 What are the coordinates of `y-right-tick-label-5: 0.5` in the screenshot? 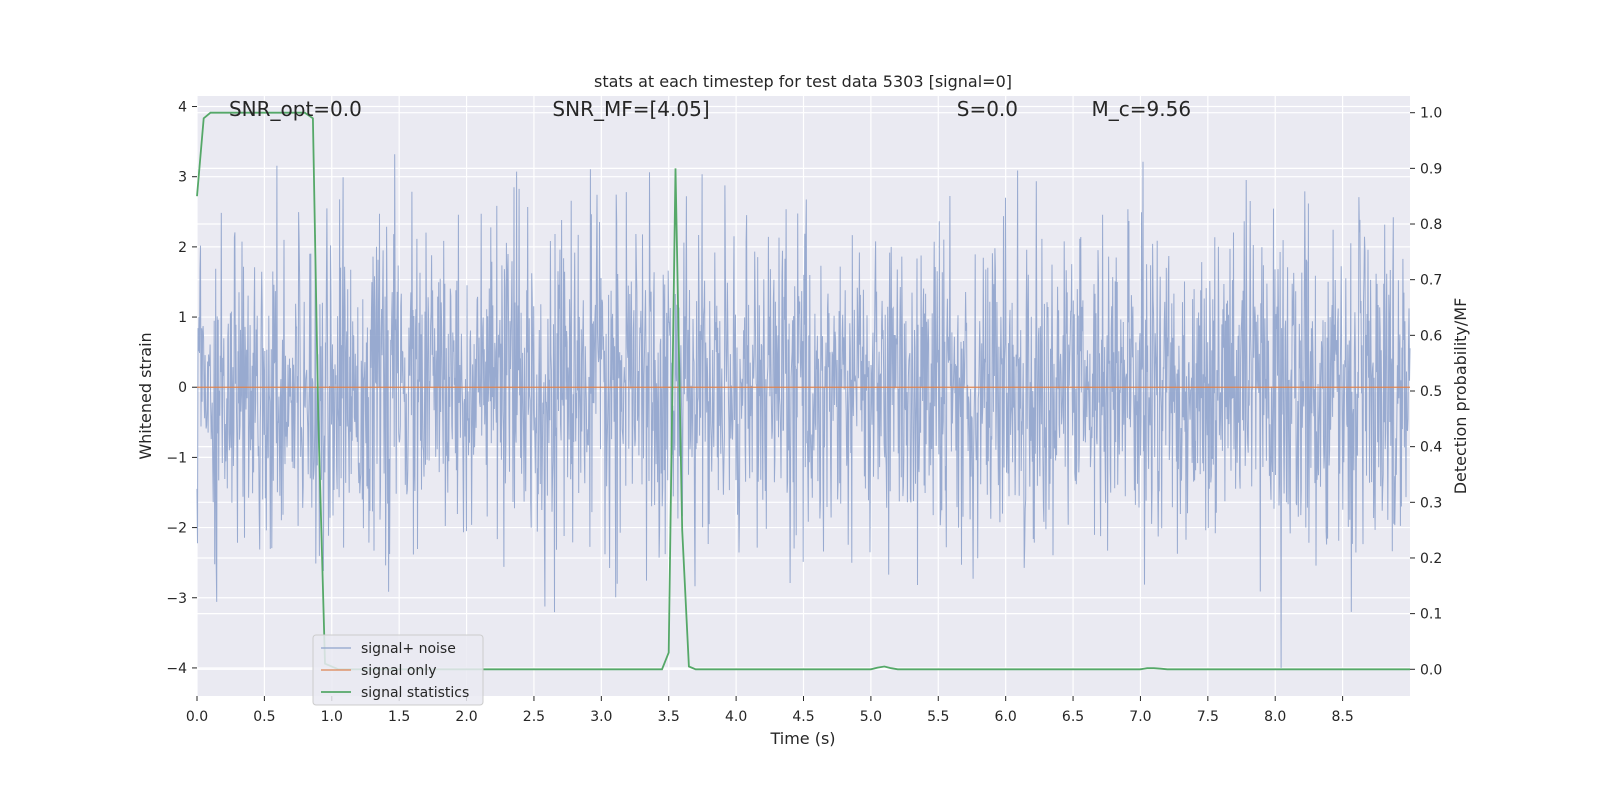 It's located at (1431, 392).